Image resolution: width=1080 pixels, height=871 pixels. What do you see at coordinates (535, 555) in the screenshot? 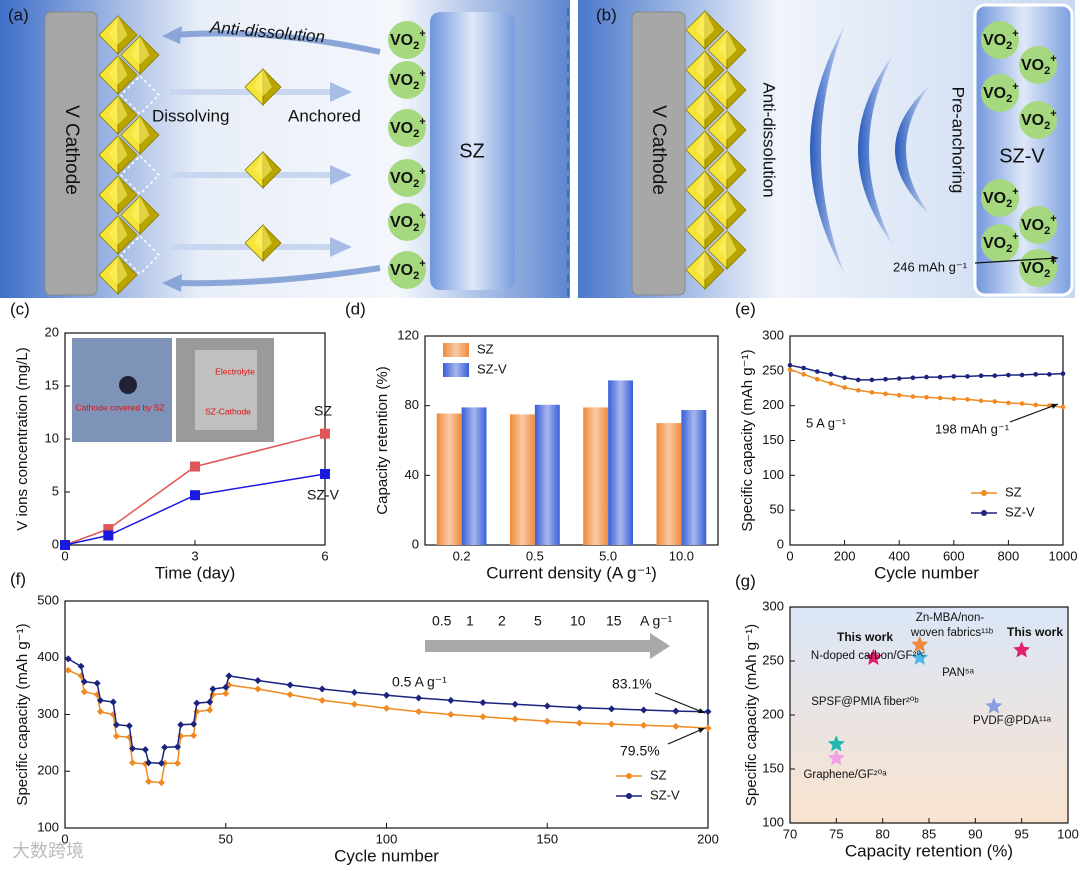
I see `x-tick-label: 0.5` at bounding box center [535, 555].